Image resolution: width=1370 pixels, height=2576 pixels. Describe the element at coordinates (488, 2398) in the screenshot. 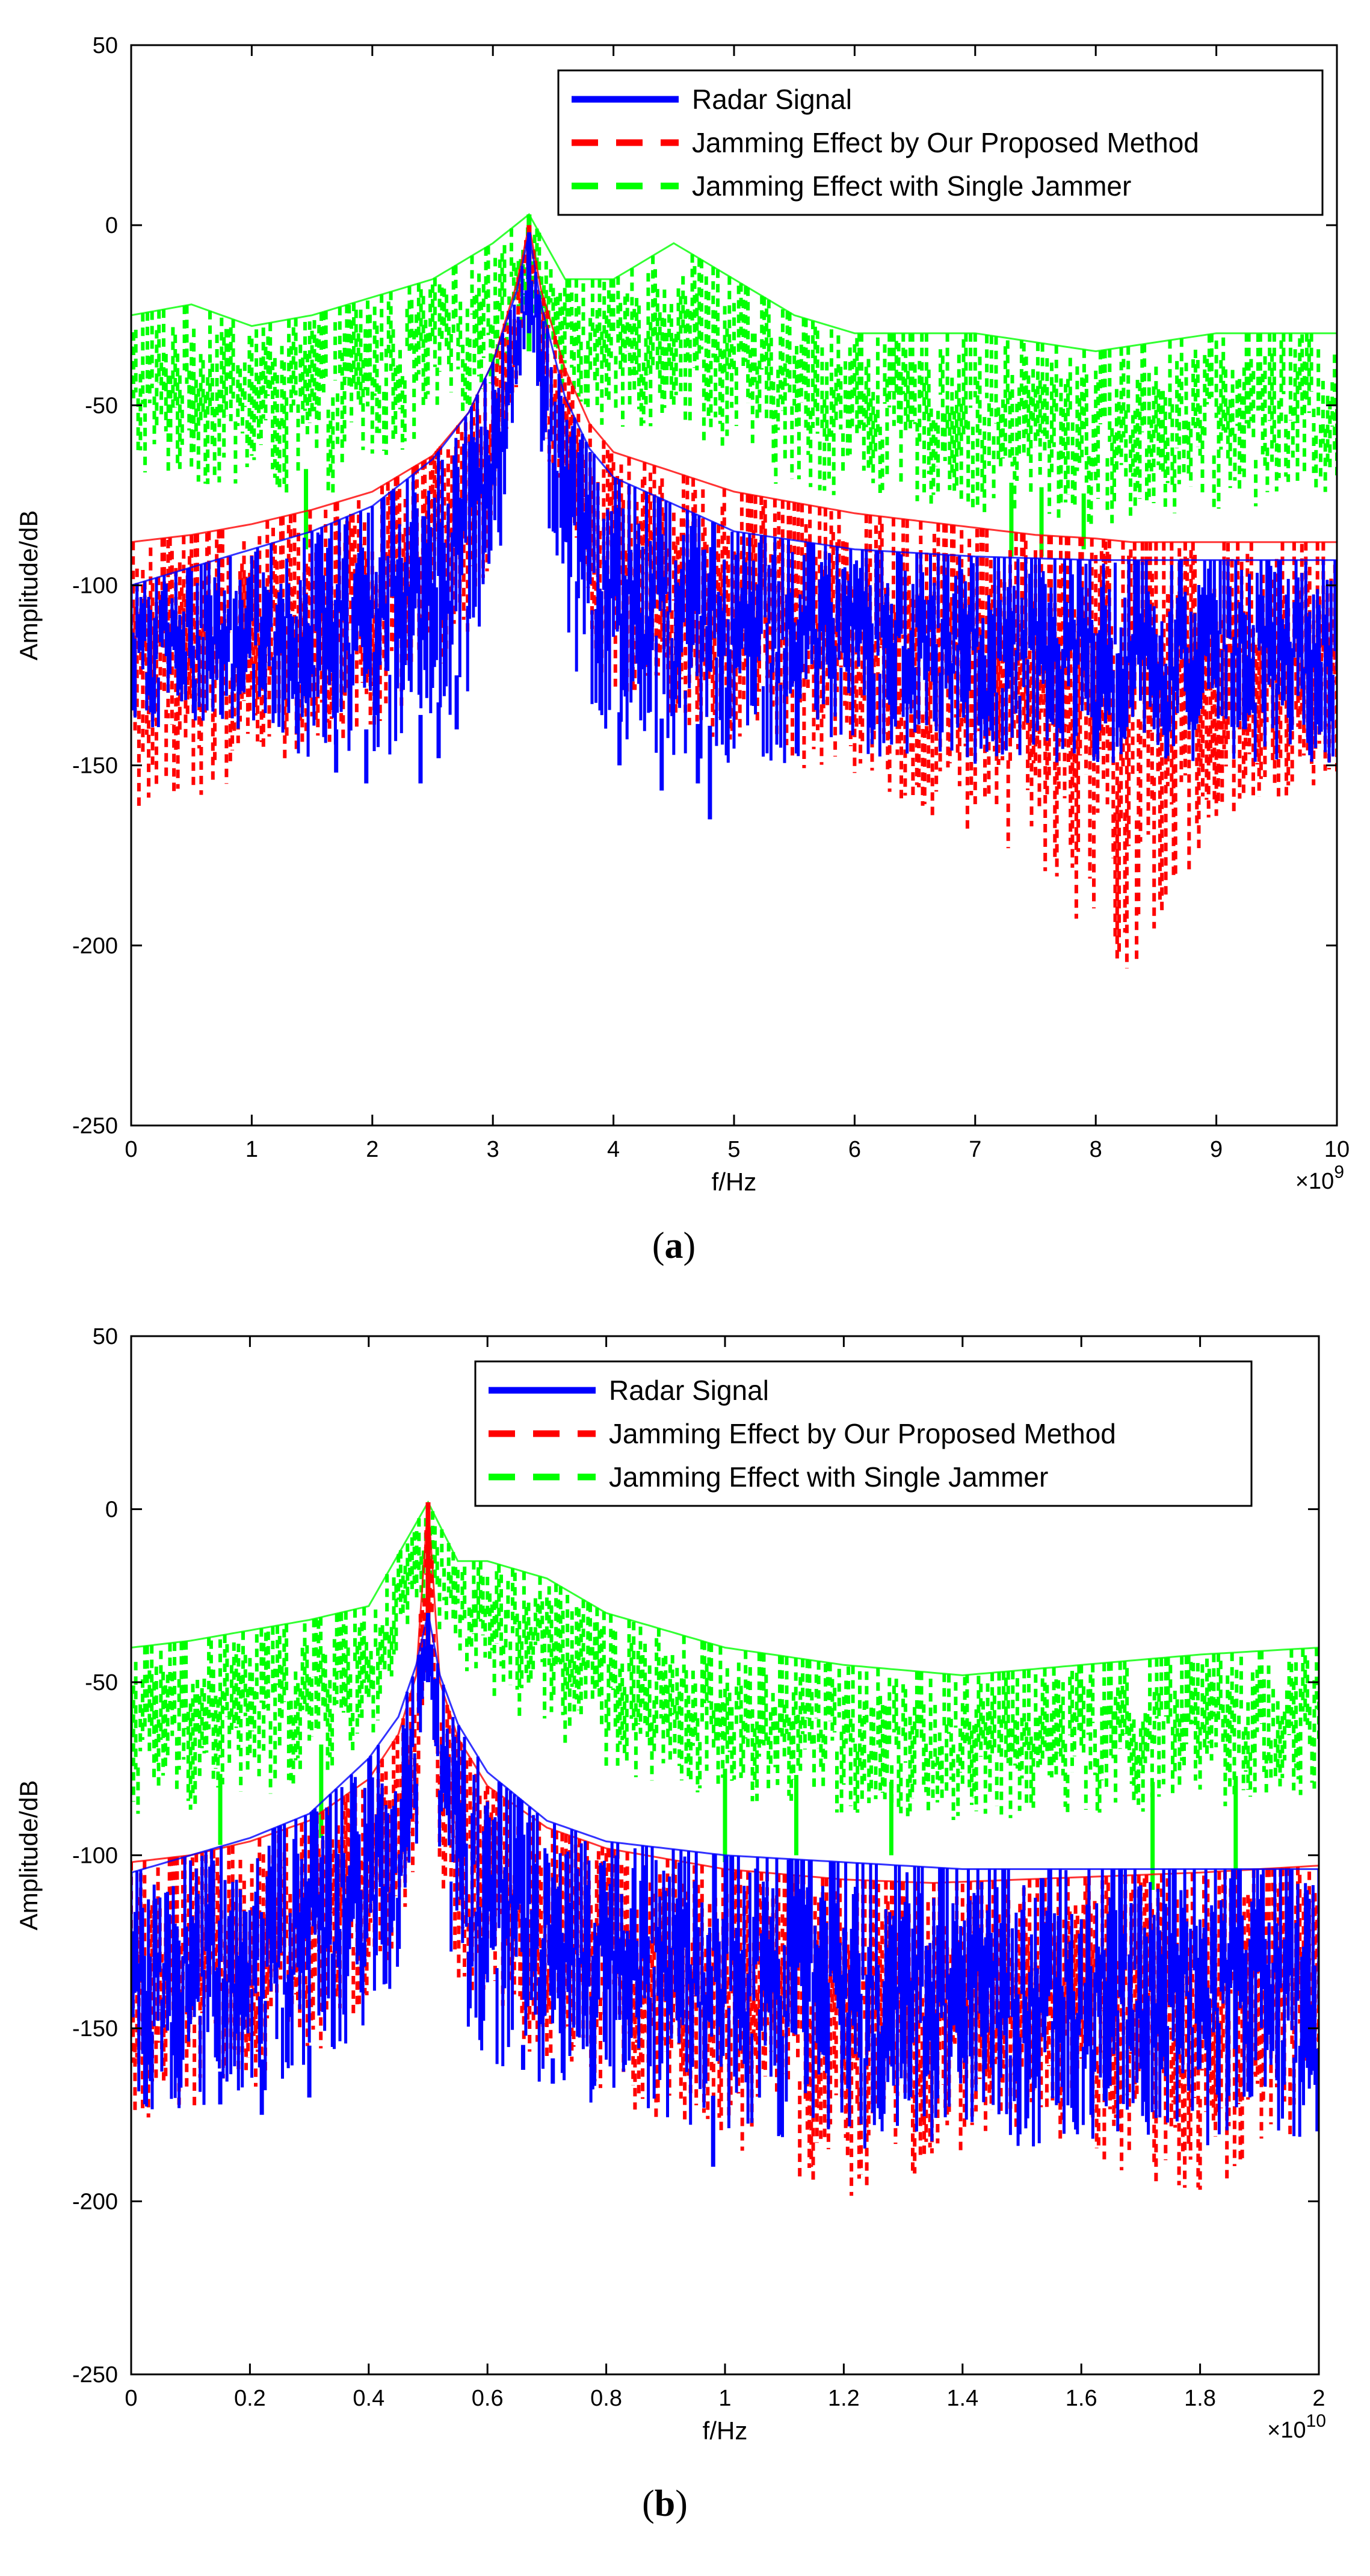

I see `x-tick-label: 0.6` at that location.